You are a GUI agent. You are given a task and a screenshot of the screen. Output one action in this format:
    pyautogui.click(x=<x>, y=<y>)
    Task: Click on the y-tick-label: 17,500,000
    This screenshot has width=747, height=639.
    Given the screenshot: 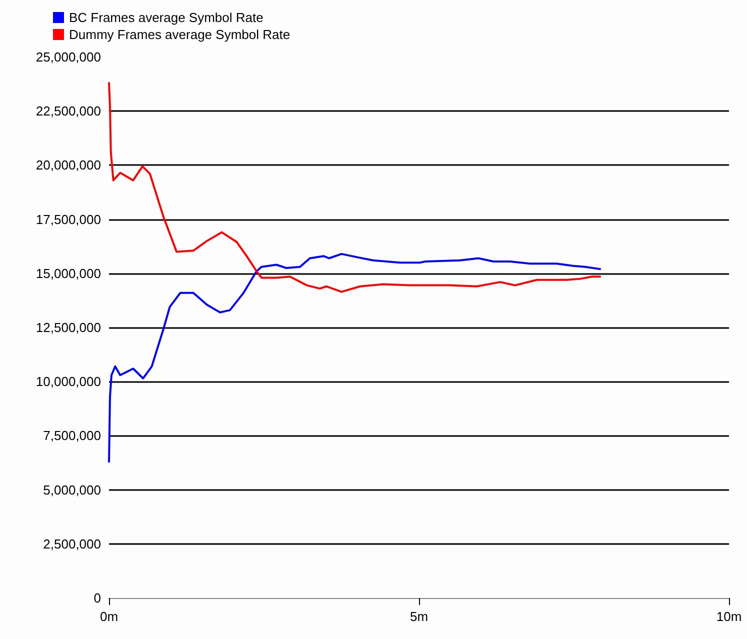 What is the action you would take?
    pyautogui.click(x=68, y=219)
    